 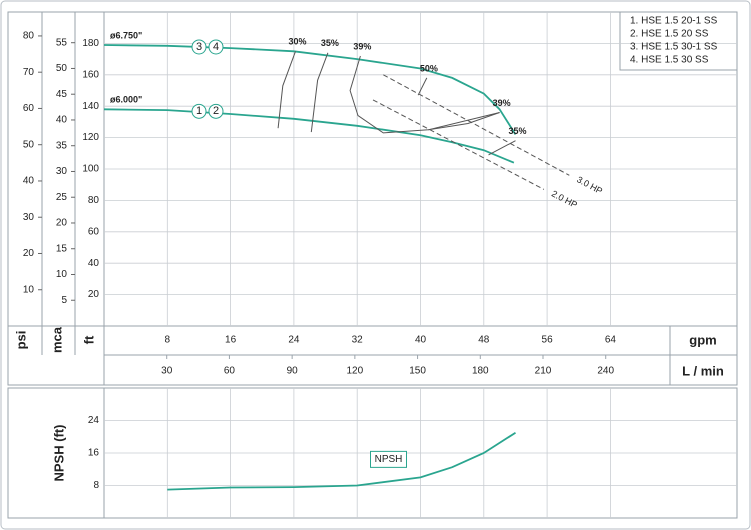 What do you see at coordinates (62, 42) in the screenshot?
I see `y2-tick-label: 55` at bounding box center [62, 42].